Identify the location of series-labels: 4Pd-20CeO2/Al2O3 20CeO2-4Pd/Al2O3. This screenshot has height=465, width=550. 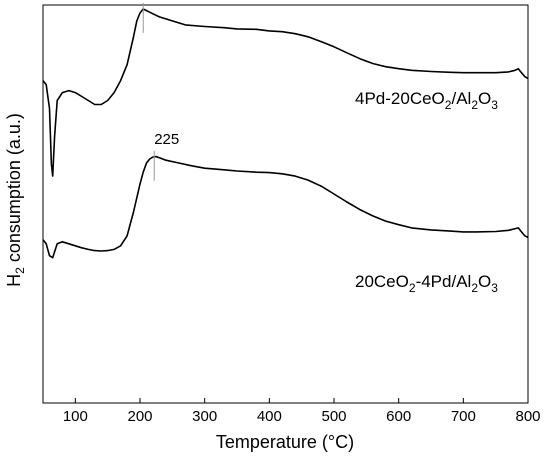
(426, 192).